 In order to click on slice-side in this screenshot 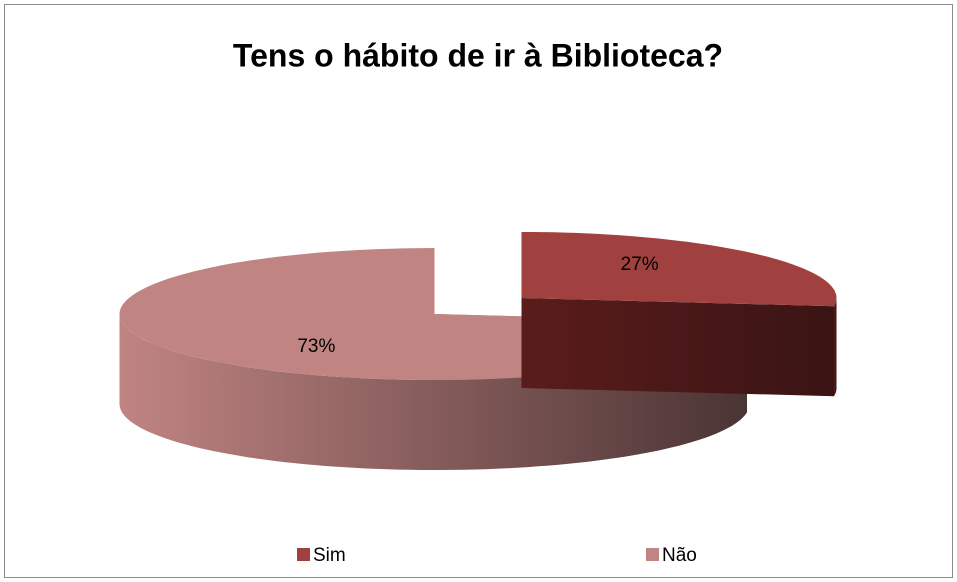, I will do `click(835, 347)`.